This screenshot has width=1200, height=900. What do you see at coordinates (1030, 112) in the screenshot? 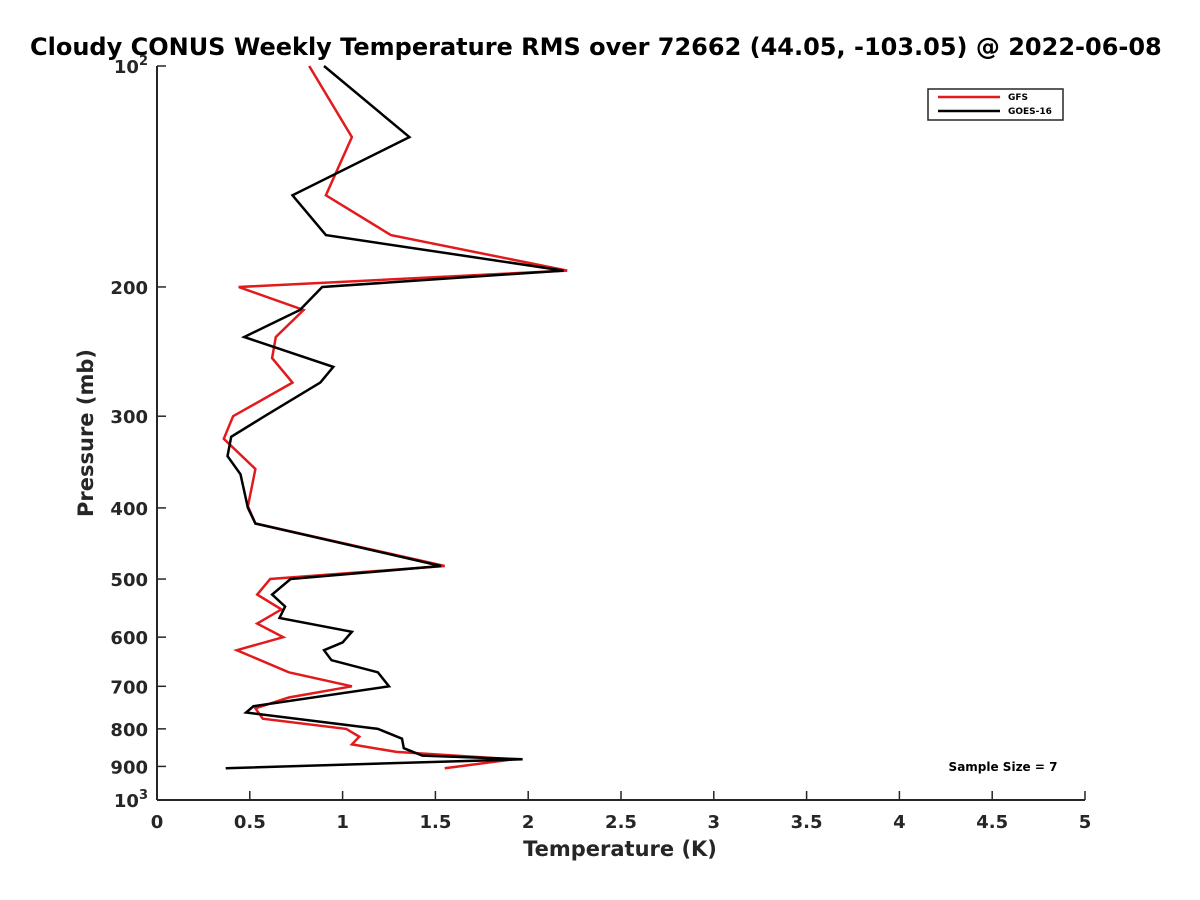
I see `legend-label: GOES-16` at bounding box center [1030, 112].